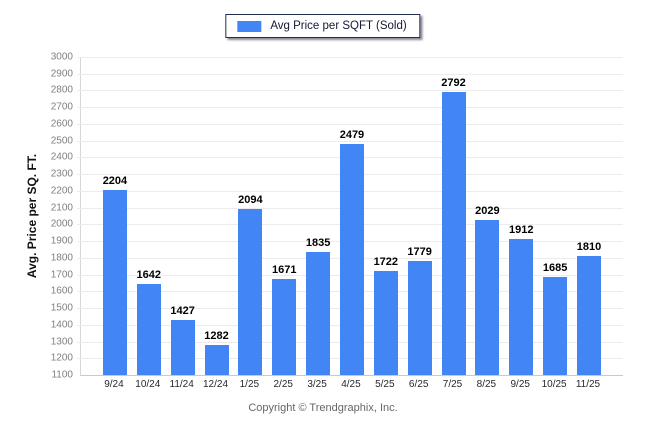 The height and width of the screenshot is (434, 646). What do you see at coordinates (62, 375) in the screenshot?
I see `y-tick-label: 1100` at bounding box center [62, 375].